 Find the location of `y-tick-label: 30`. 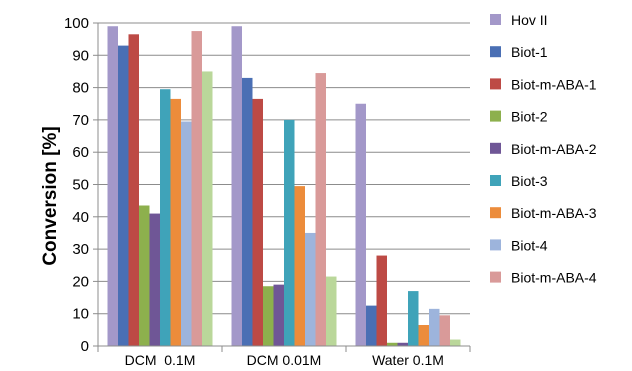

y-tick-label: 30 is located at coordinates (80, 249).